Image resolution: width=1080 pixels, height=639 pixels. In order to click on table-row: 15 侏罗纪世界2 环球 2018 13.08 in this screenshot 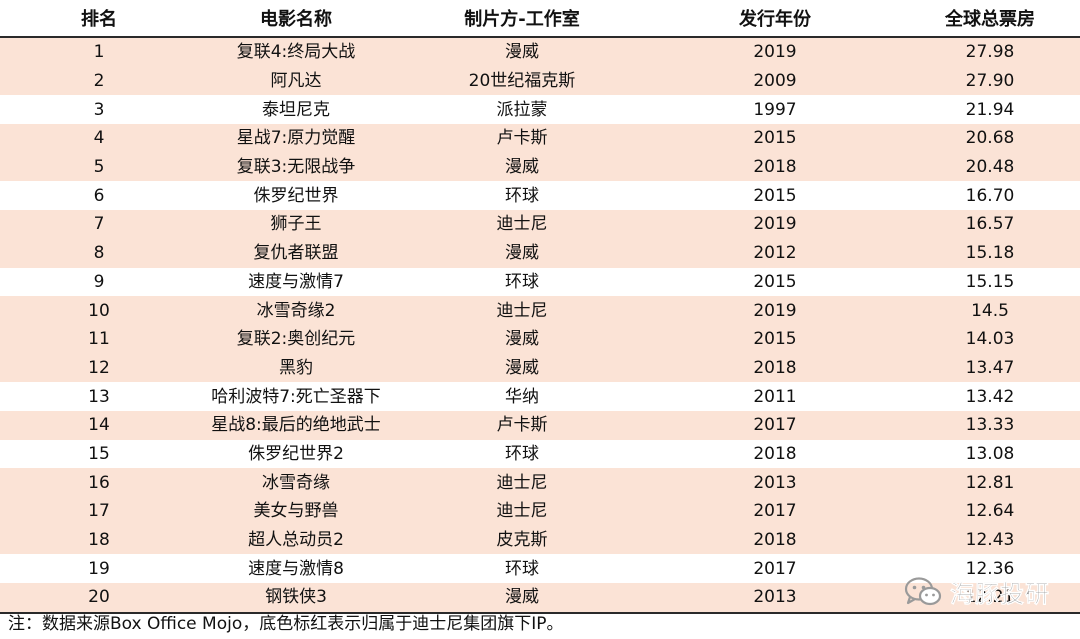, I will do `click(540, 454)`.